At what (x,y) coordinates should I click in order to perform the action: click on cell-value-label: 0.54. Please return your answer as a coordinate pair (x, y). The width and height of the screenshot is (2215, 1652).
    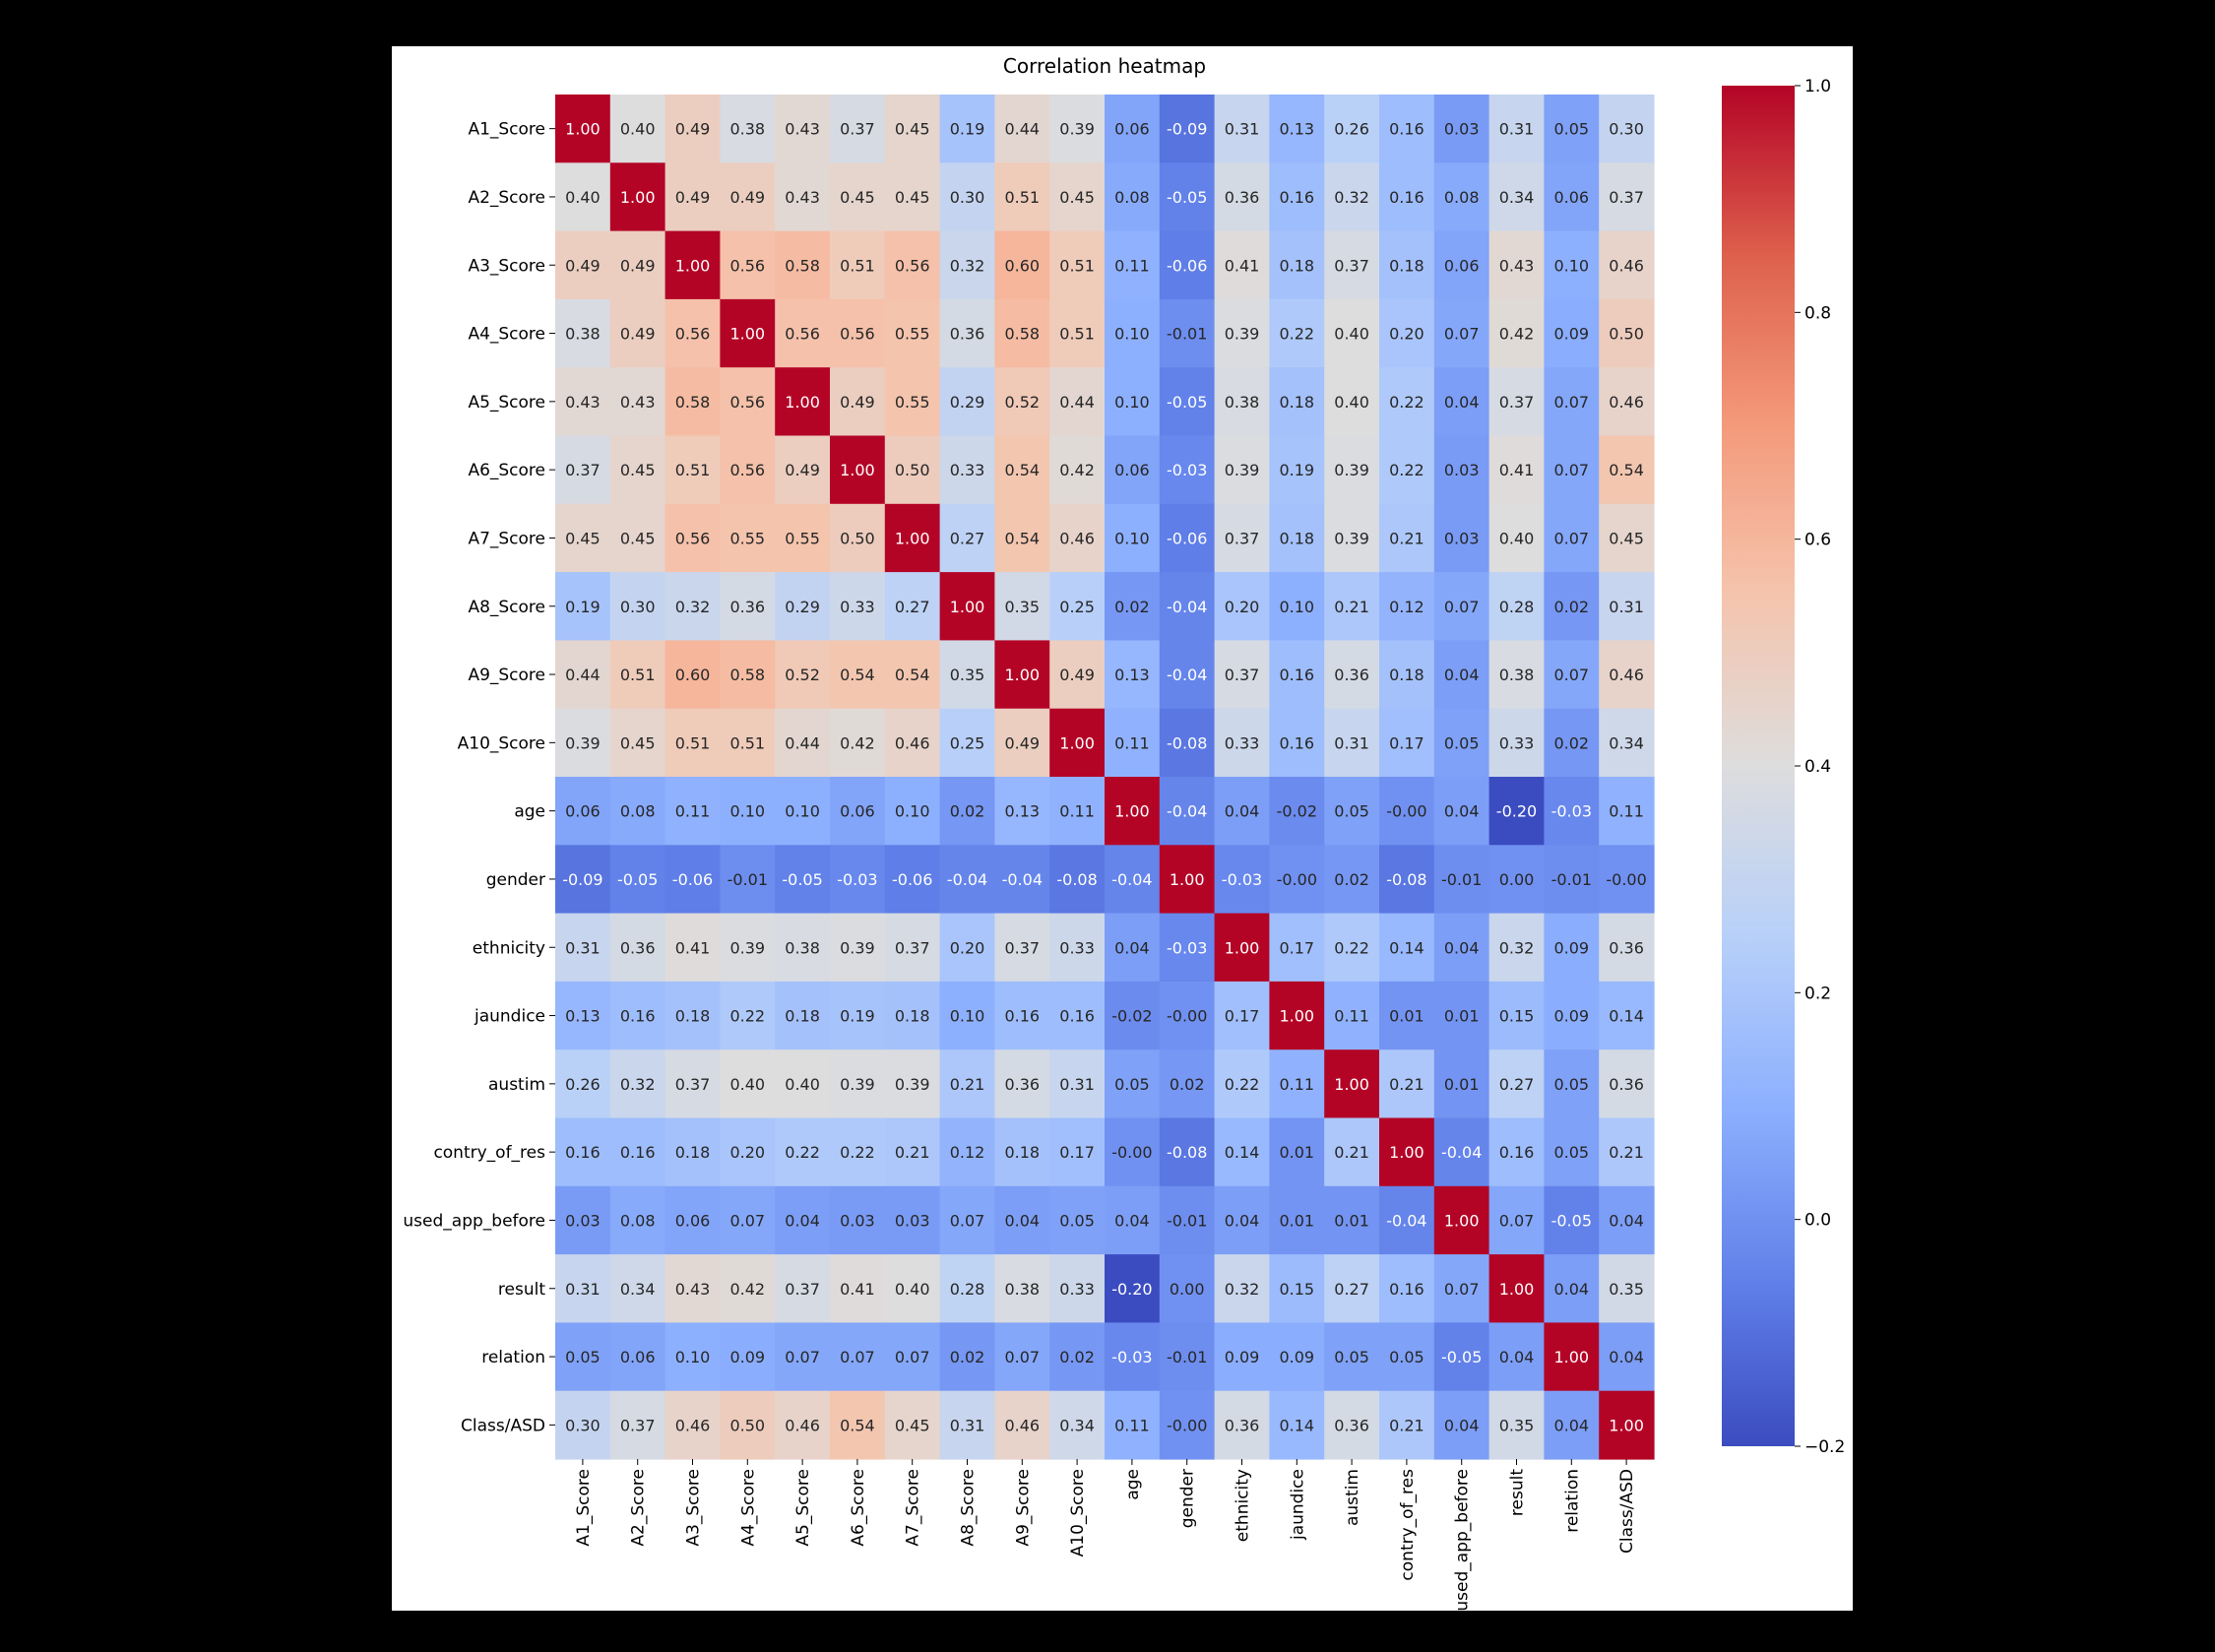
    Looking at the image, I should click on (912, 675).